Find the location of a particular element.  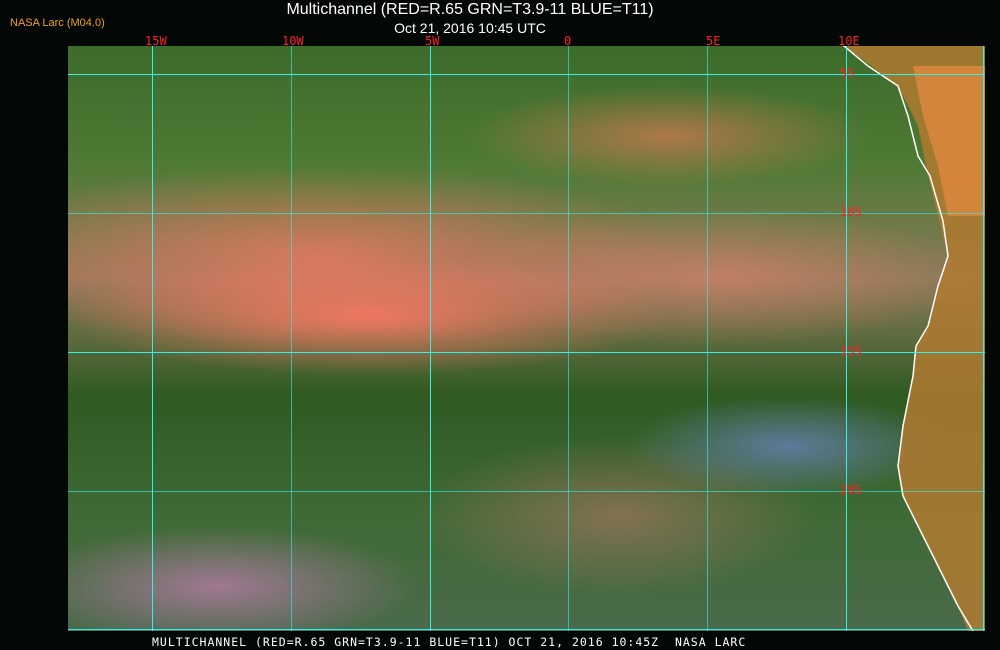

lon-label: 10E is located at coordinates (849, 41).